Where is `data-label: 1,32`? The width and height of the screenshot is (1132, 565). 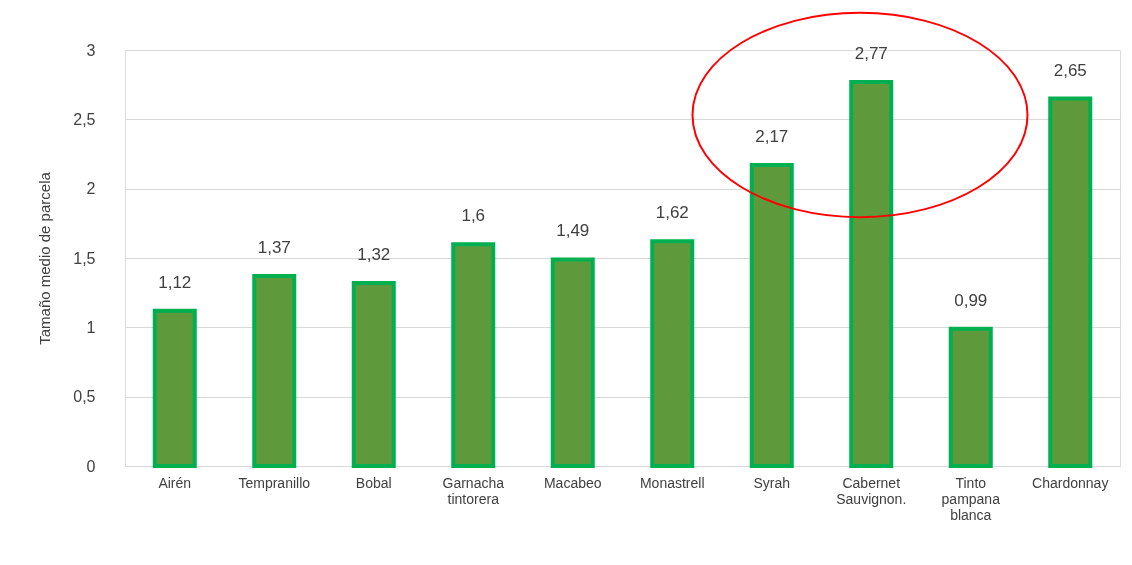 data-label: 1,32 is located at coordinates (374, 254).